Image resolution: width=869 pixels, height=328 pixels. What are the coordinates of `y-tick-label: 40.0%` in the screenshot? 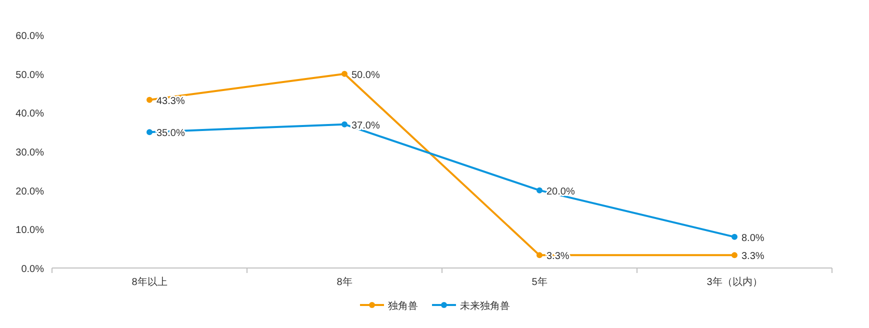 It's located at (30, 114).